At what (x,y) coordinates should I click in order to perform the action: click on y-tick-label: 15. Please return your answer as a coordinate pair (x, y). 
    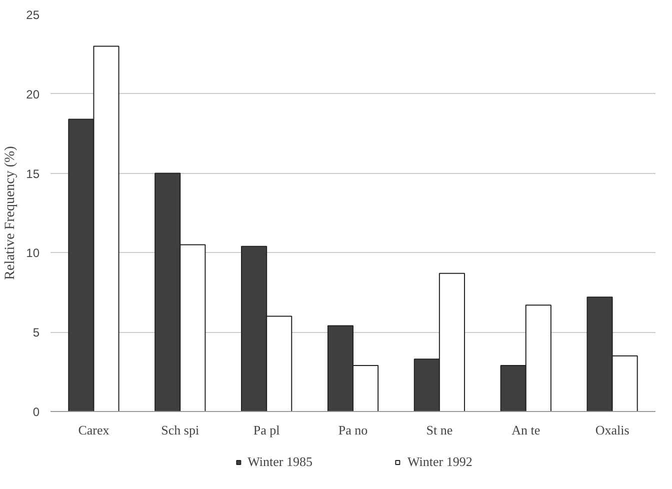
    Looking at the image, I should click on (33, 173).